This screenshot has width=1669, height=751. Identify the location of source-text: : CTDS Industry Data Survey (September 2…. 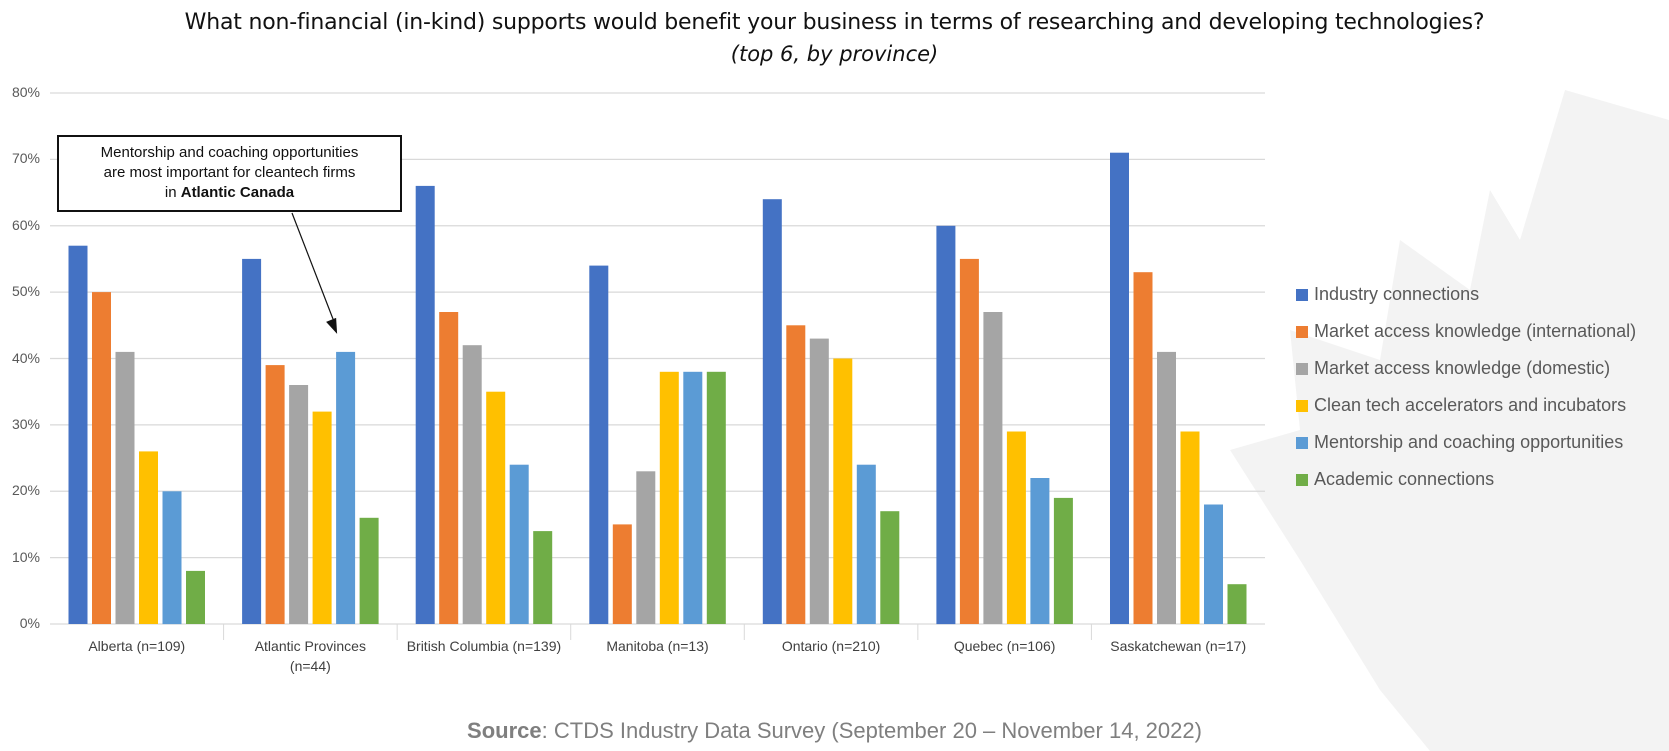
(871, 730).